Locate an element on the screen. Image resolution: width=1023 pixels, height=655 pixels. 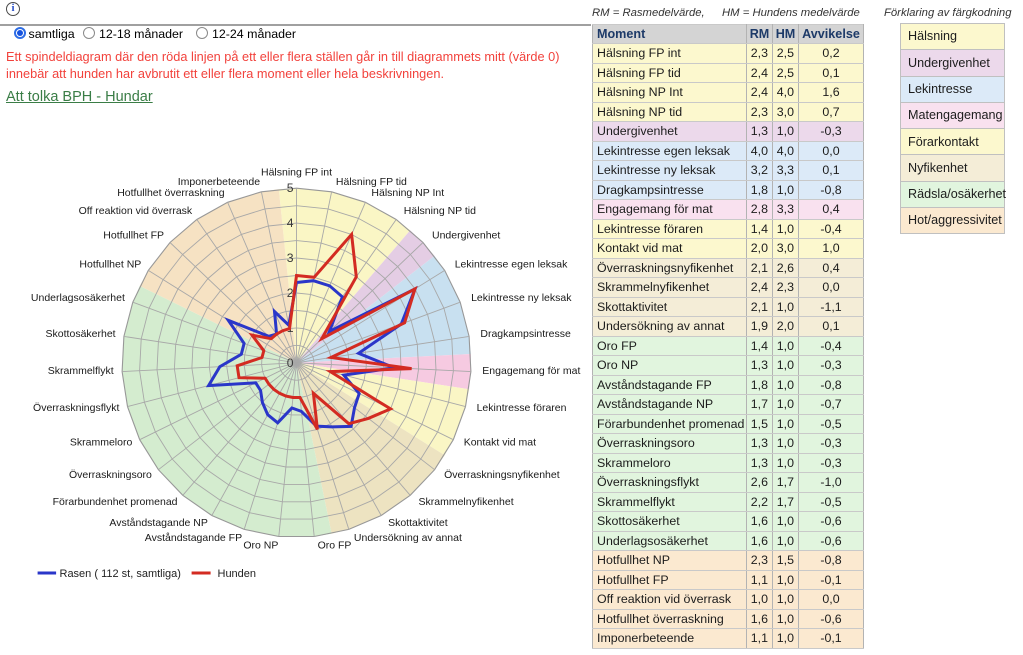
svg-text: Dragkampsintresse is located at coordinates (525, 334).